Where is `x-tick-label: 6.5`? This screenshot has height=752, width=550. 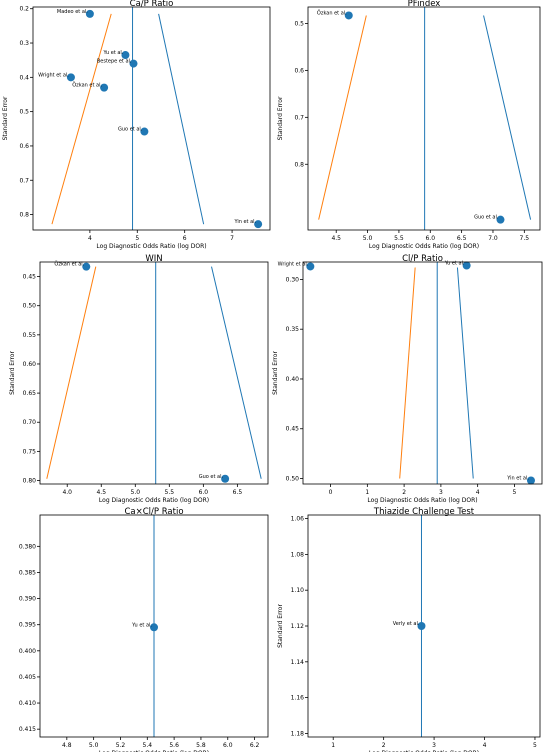
x-tick-label: 6.5 is located at coordinates (238, 492).